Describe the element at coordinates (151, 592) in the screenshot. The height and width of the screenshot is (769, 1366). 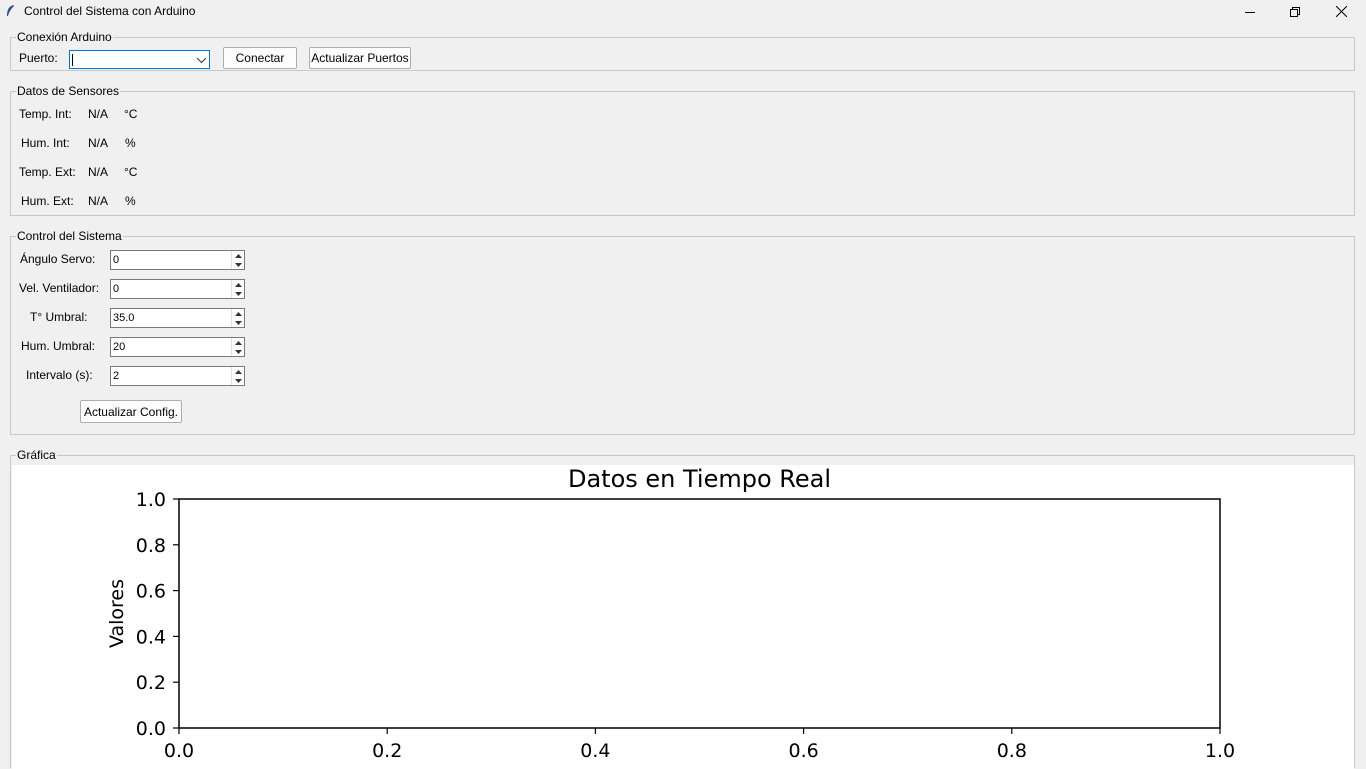
I see `y-tick-label: 0.6` at that location.